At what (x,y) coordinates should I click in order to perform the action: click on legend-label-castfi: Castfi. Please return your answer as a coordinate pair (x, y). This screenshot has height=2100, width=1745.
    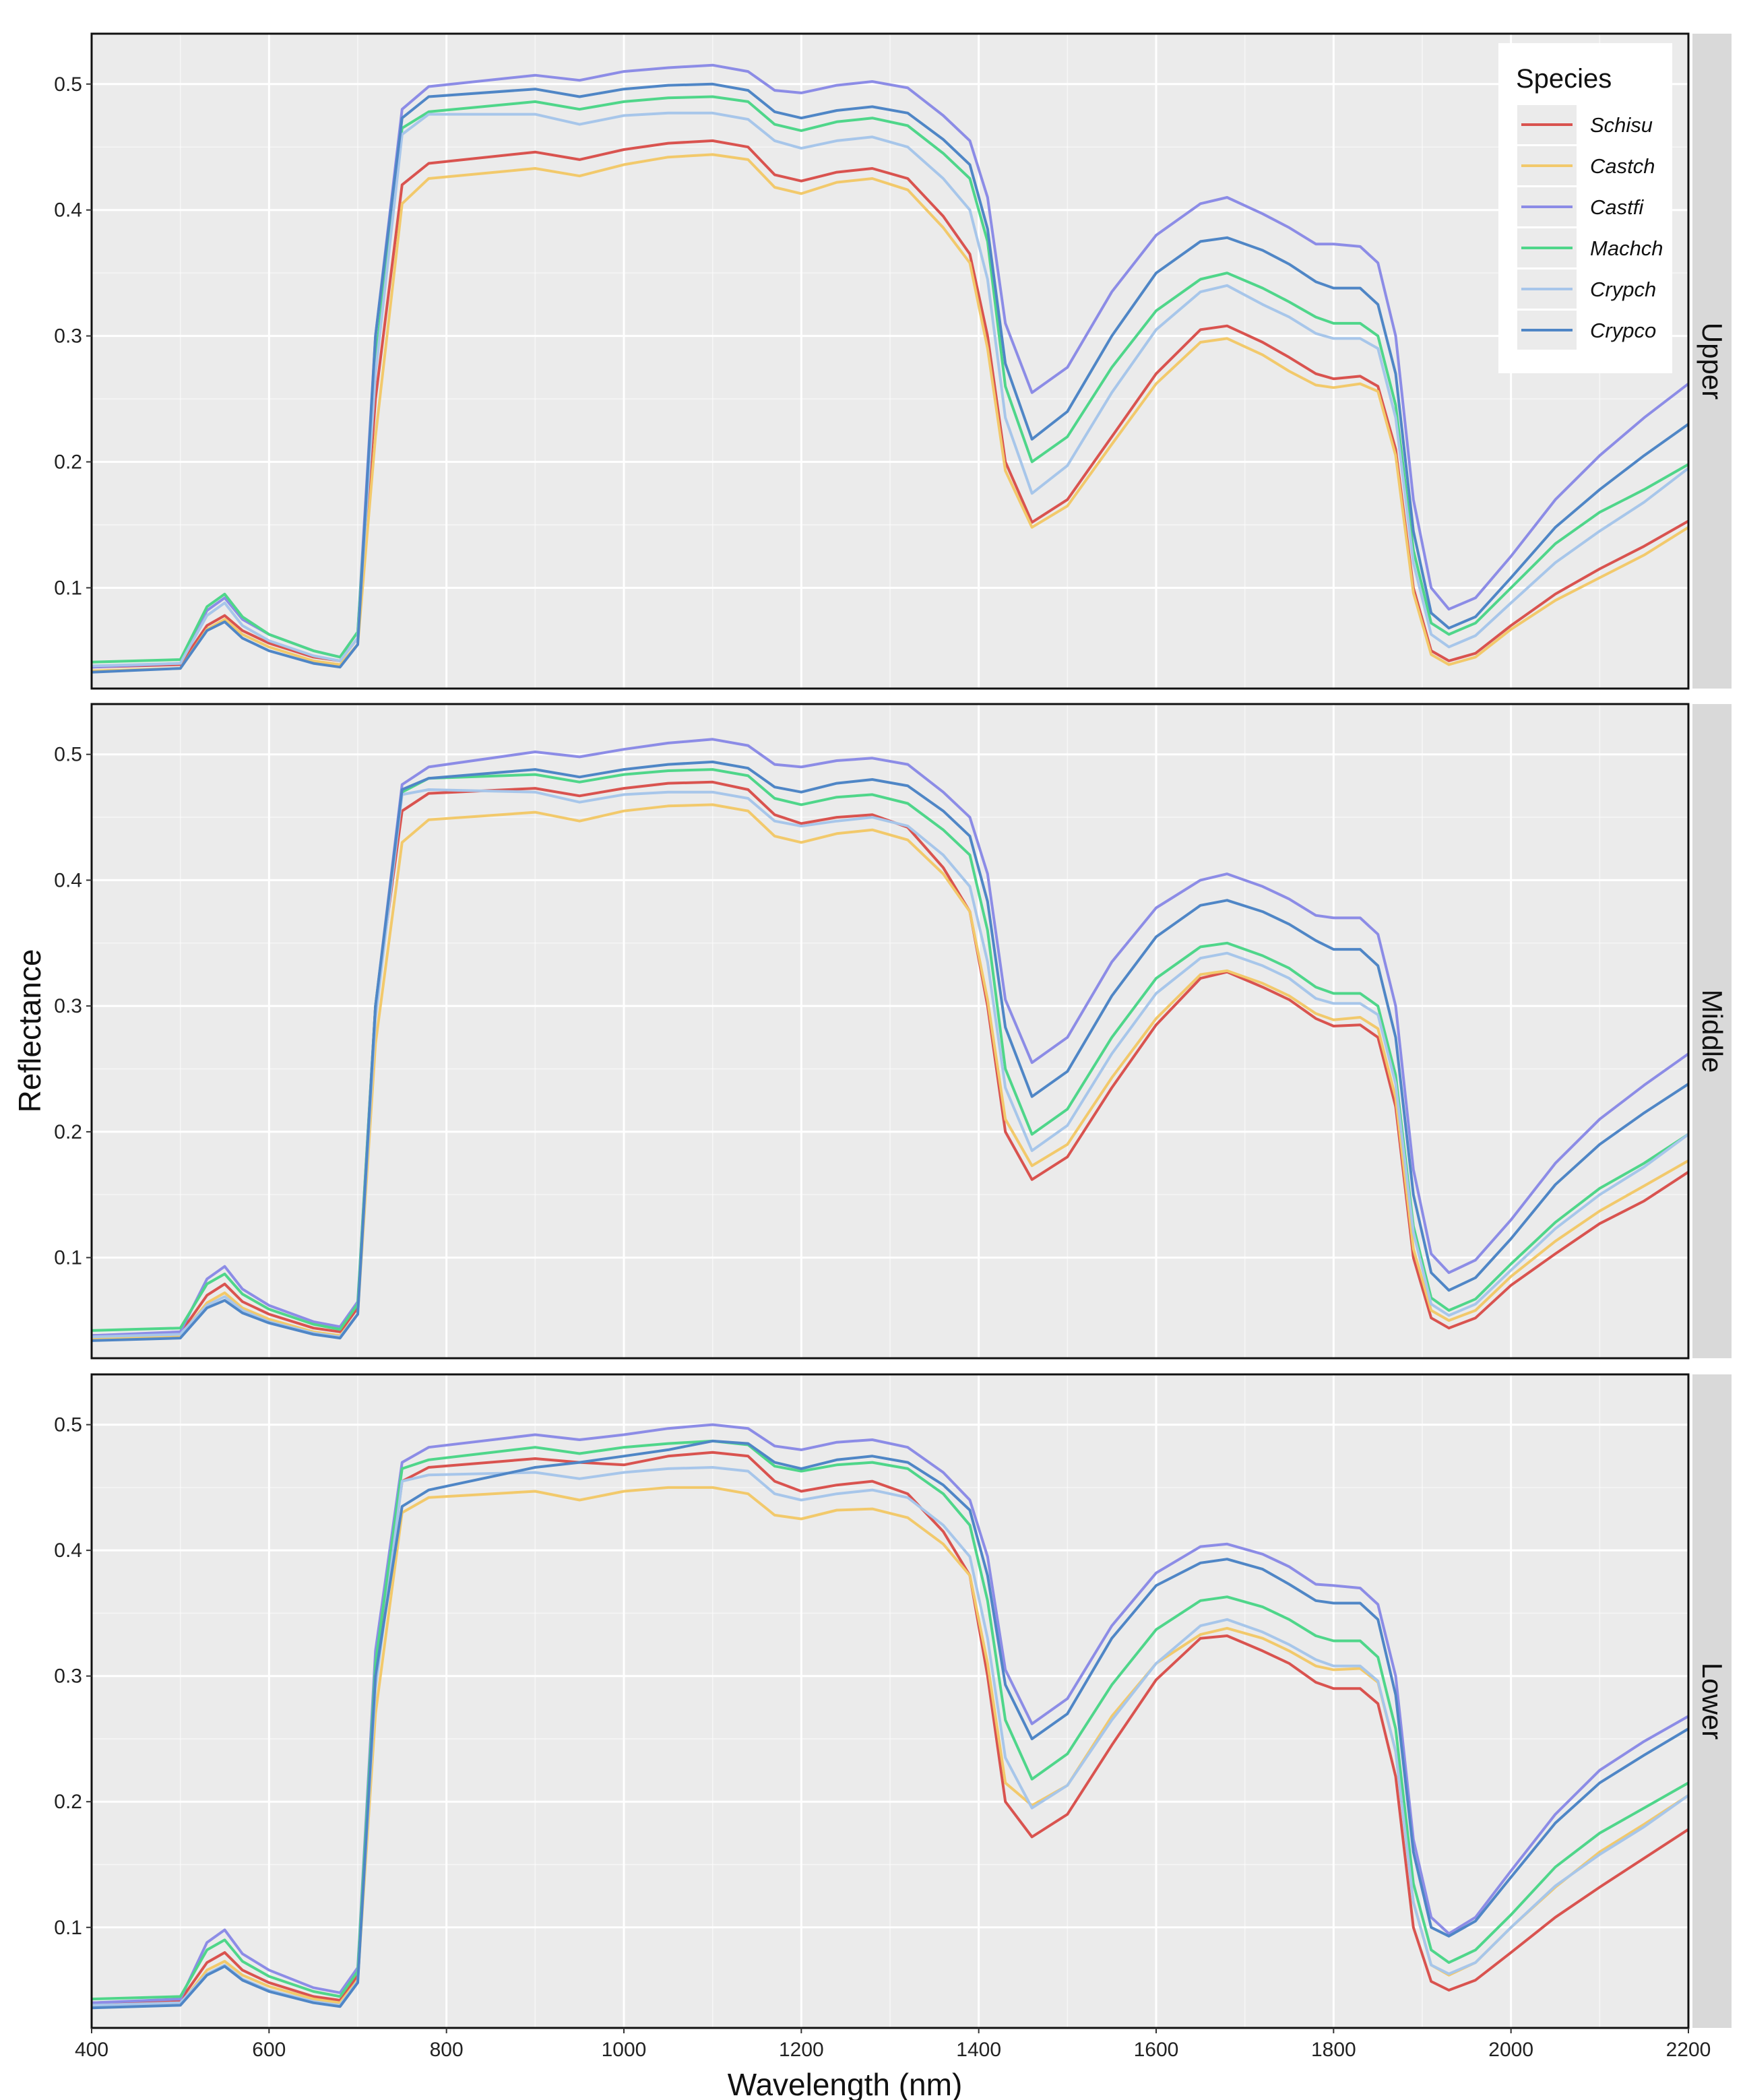
    Looking at the image, I should click on (1617, 207).